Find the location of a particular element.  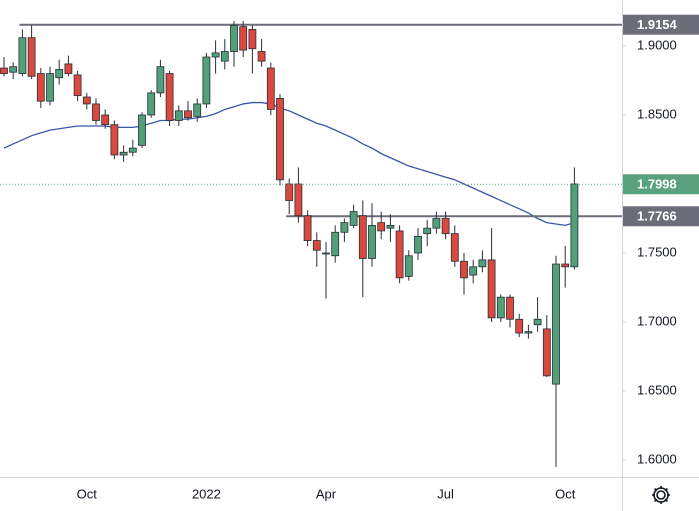

y-tick-label: 1.6000 is located at coordinates (657, 458).